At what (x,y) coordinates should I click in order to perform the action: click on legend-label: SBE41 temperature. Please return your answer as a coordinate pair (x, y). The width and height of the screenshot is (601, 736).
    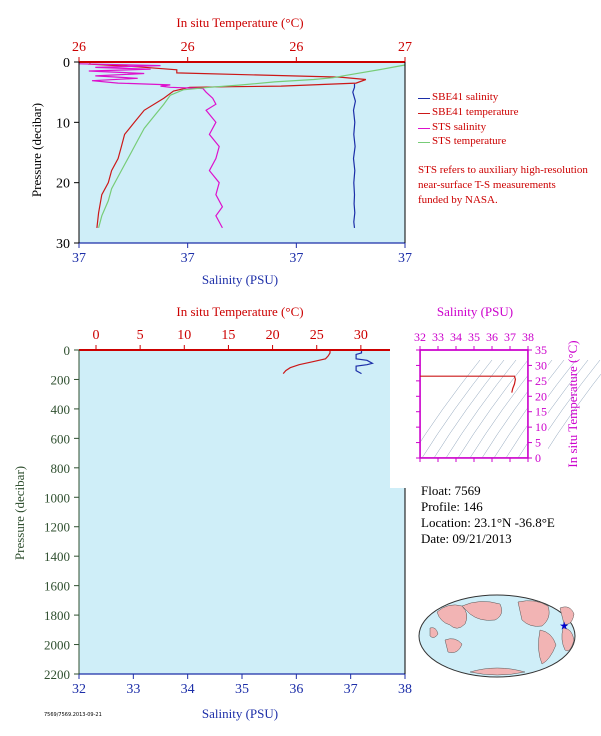
    Looking at the image, I should click on (475, 112).